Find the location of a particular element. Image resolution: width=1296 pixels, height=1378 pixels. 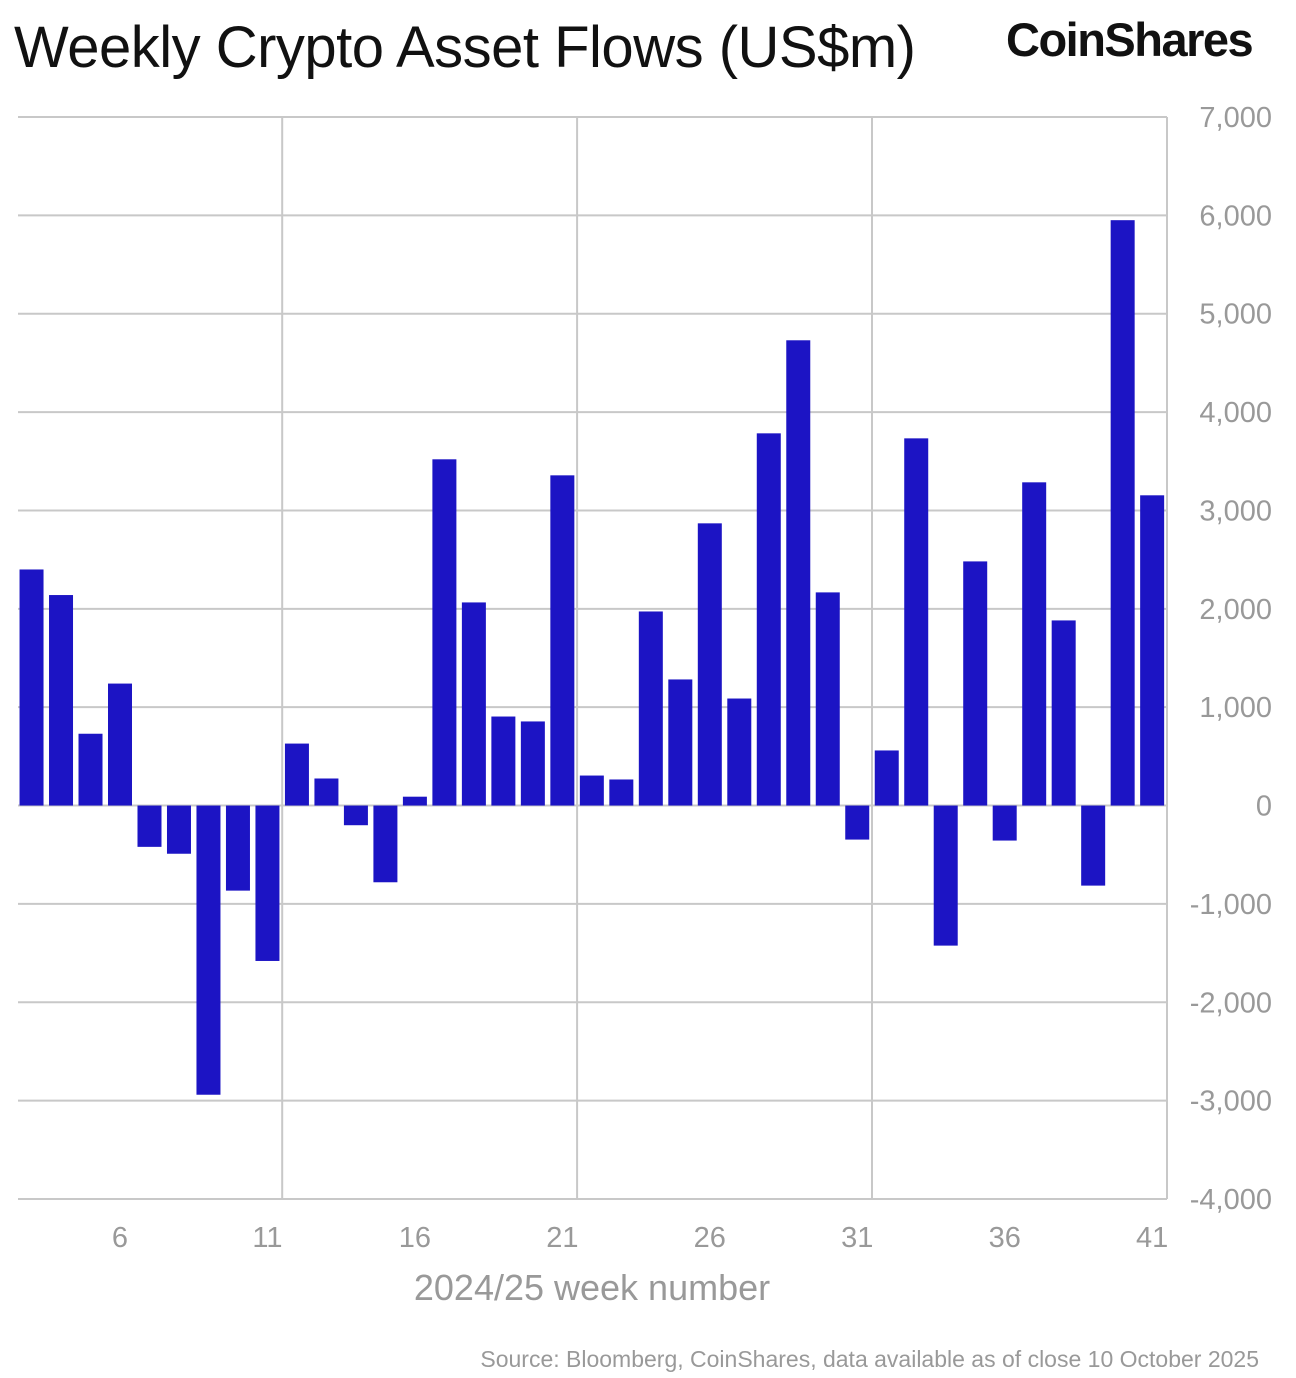

x-tick-label: 31 is located at coordinates (857, 1238).